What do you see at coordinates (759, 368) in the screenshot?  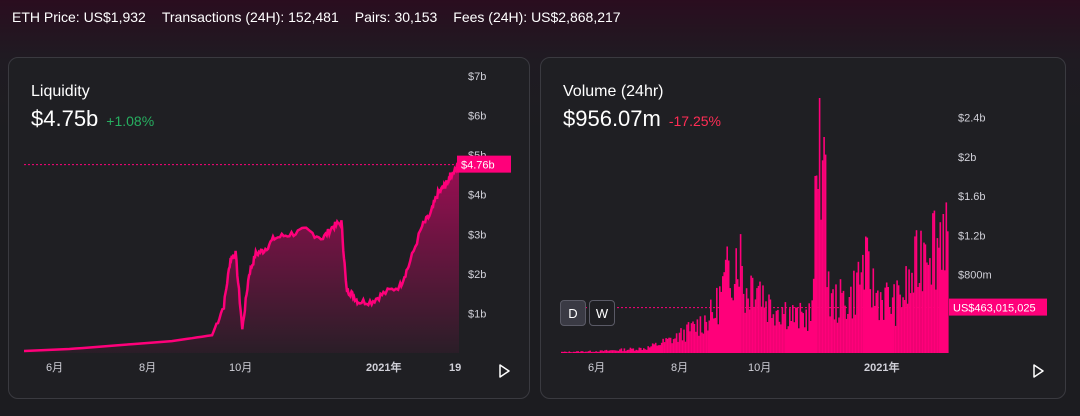 I see `x-tick-label: 10月` at bounding box center [759, 368].